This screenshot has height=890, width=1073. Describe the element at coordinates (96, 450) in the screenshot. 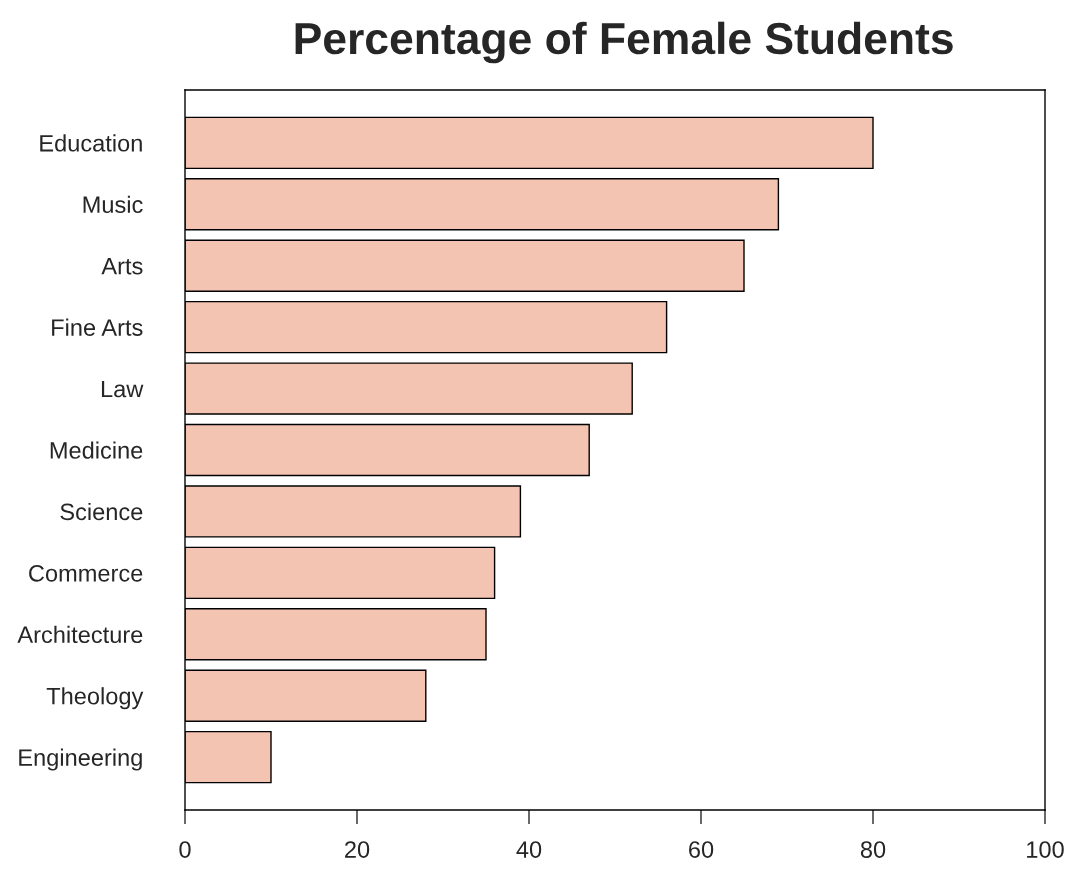

I see `y-tick-label: Medicine` at that location.